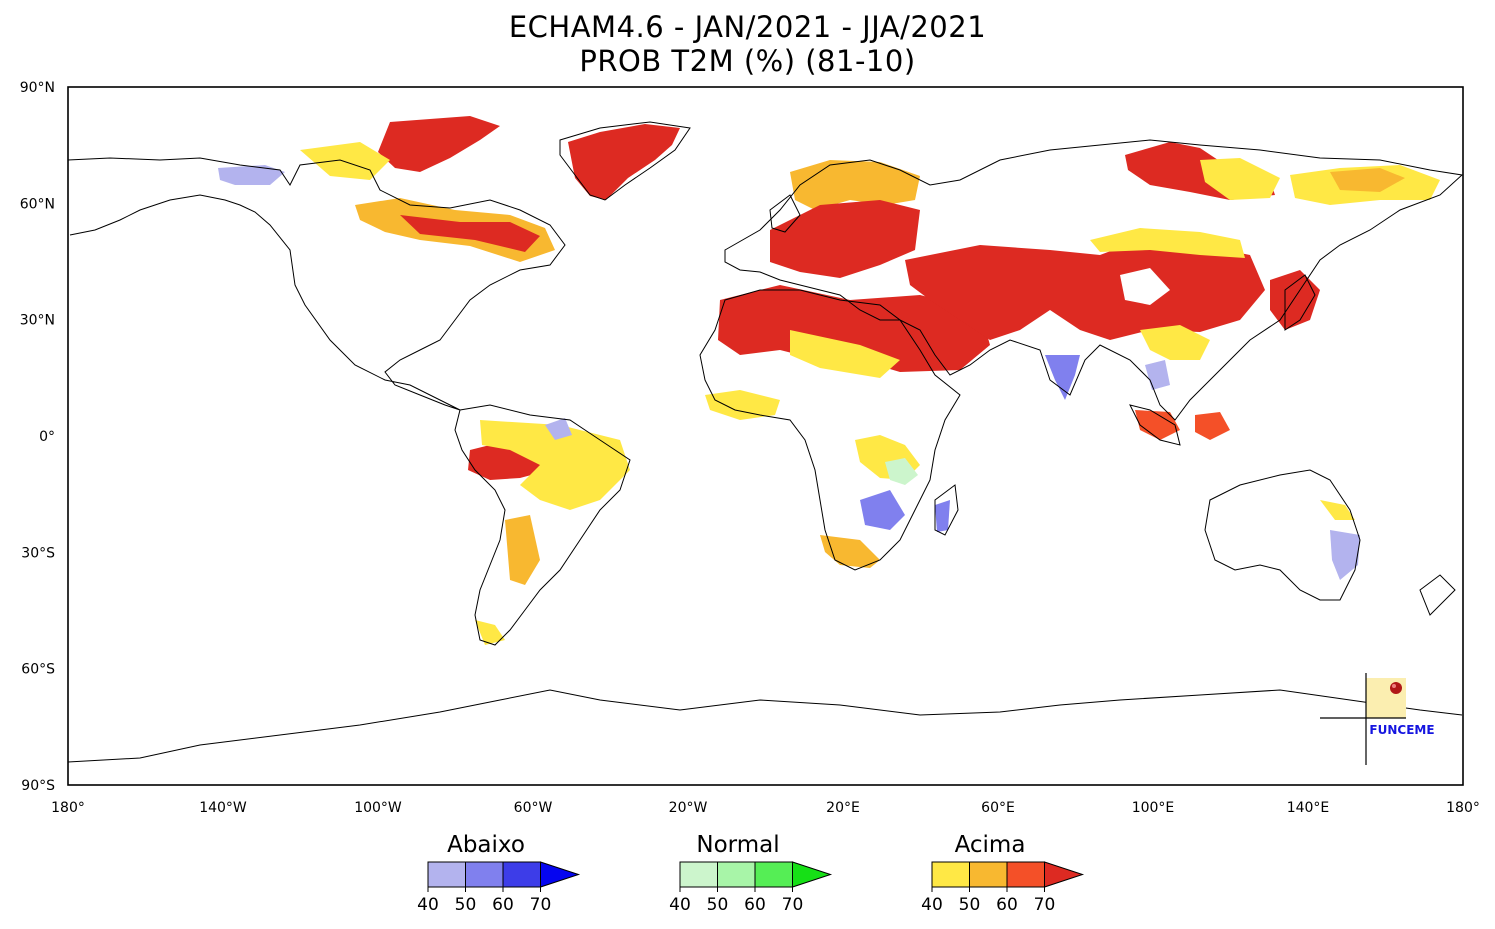  What do you see at coordinates (1153, 808) in the screenshot?
I see `lon-label: 100°E` at bounding box center [1153, 808].